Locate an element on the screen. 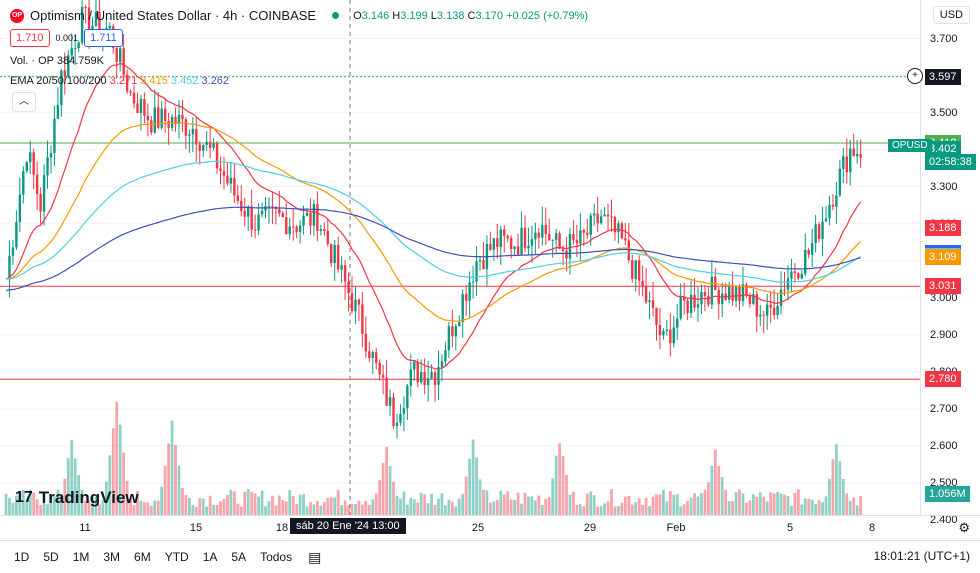 The height and width of the screenshot is (573, 980). range-button-1a: 1A is located at coordinates (210, 557).